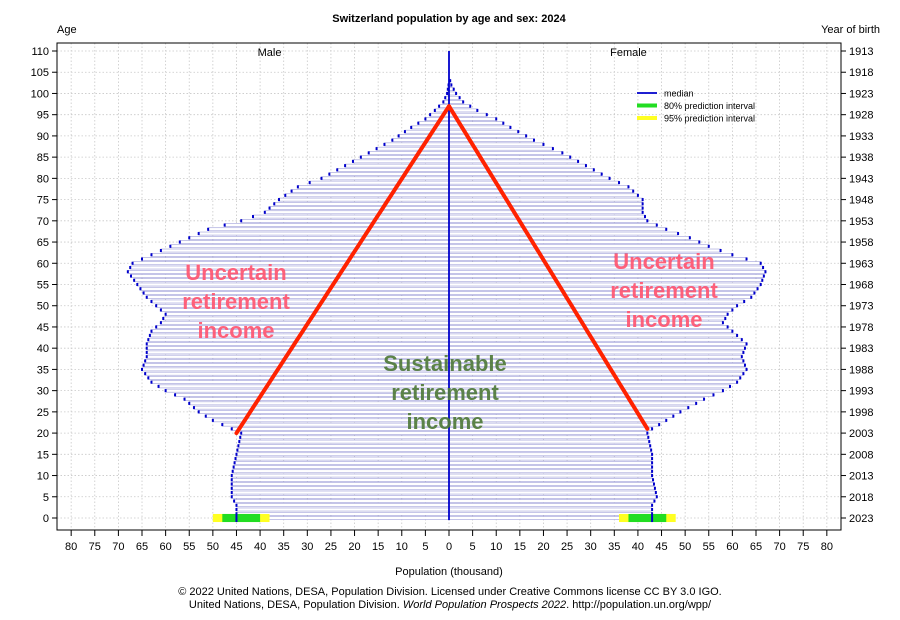  What do you see at coordinates (473, 547) in the screenshot?
I see `x-tick-label: 5` at bounding box center [473, 547].